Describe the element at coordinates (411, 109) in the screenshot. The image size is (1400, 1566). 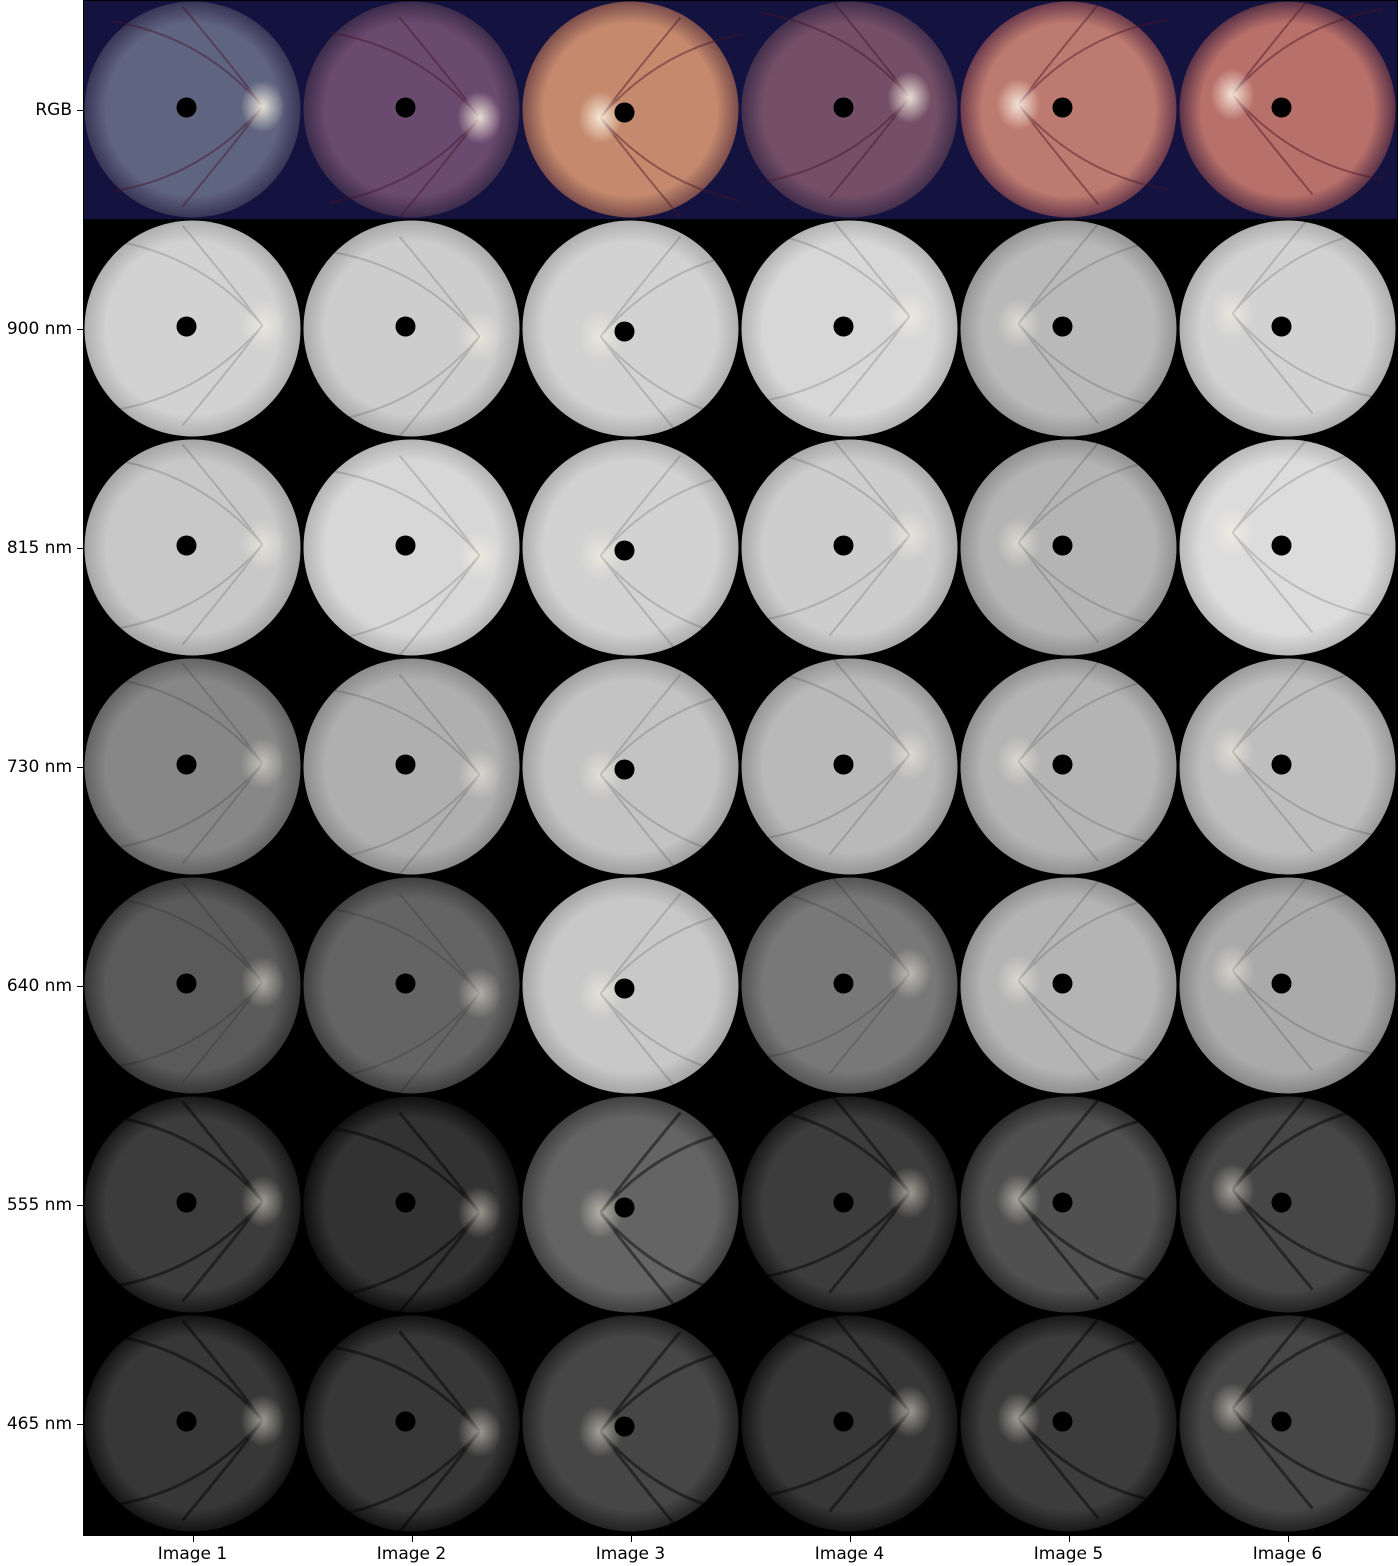
I see `fundus-image-r1-c2` at that location.